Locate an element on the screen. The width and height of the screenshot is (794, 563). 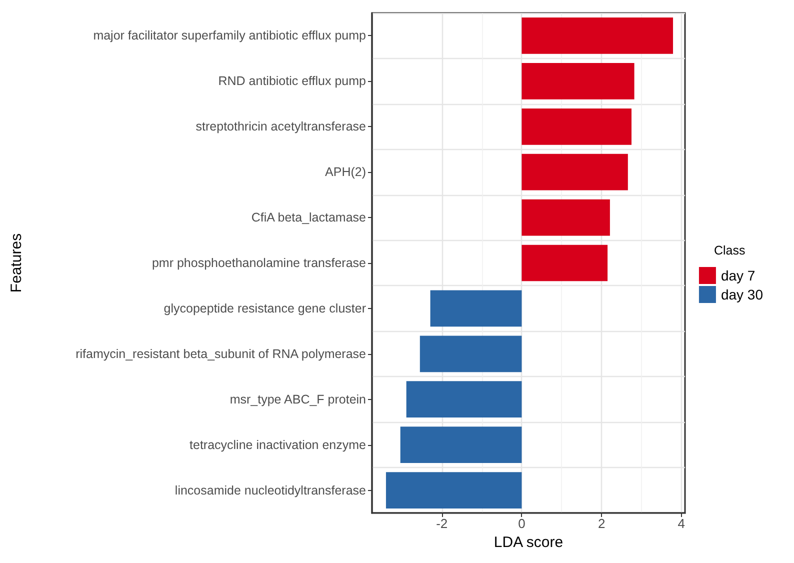
x-tick-label: 4 is located at coordinates (682, 523).